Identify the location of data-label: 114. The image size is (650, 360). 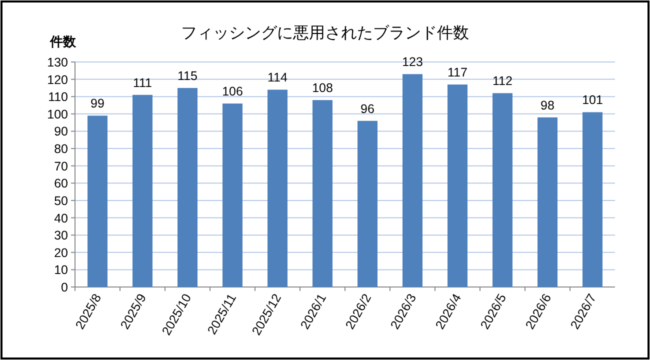
(278, 77).